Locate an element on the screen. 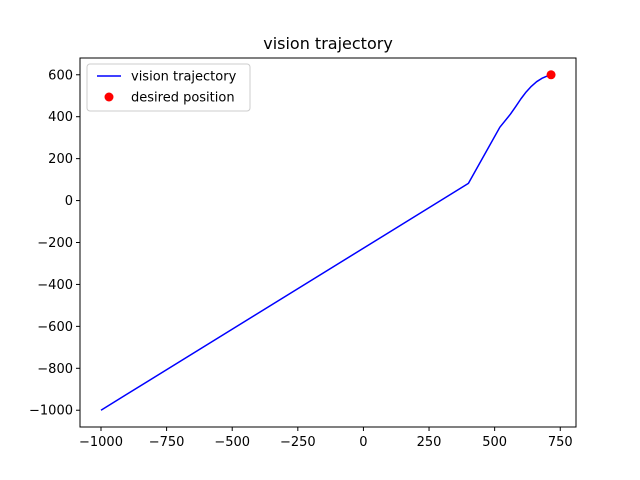 This screenshot has width=640, height=480. y-tick-label: −200 is located at coordinates (55, 243).